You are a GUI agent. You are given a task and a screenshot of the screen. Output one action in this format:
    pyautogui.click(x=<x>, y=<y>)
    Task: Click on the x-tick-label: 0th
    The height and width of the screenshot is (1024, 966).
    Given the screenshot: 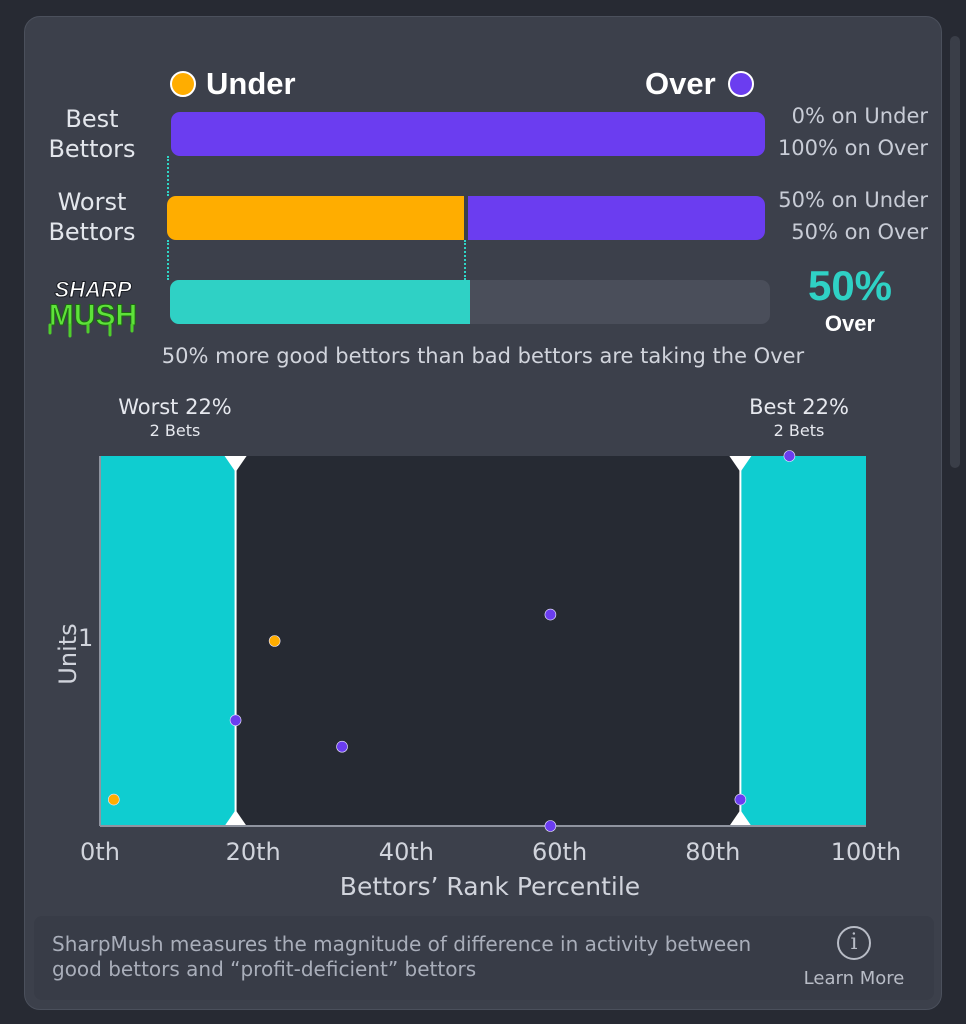 What is the action you would take?
    pyautogui.click(x=100, y=852)
    